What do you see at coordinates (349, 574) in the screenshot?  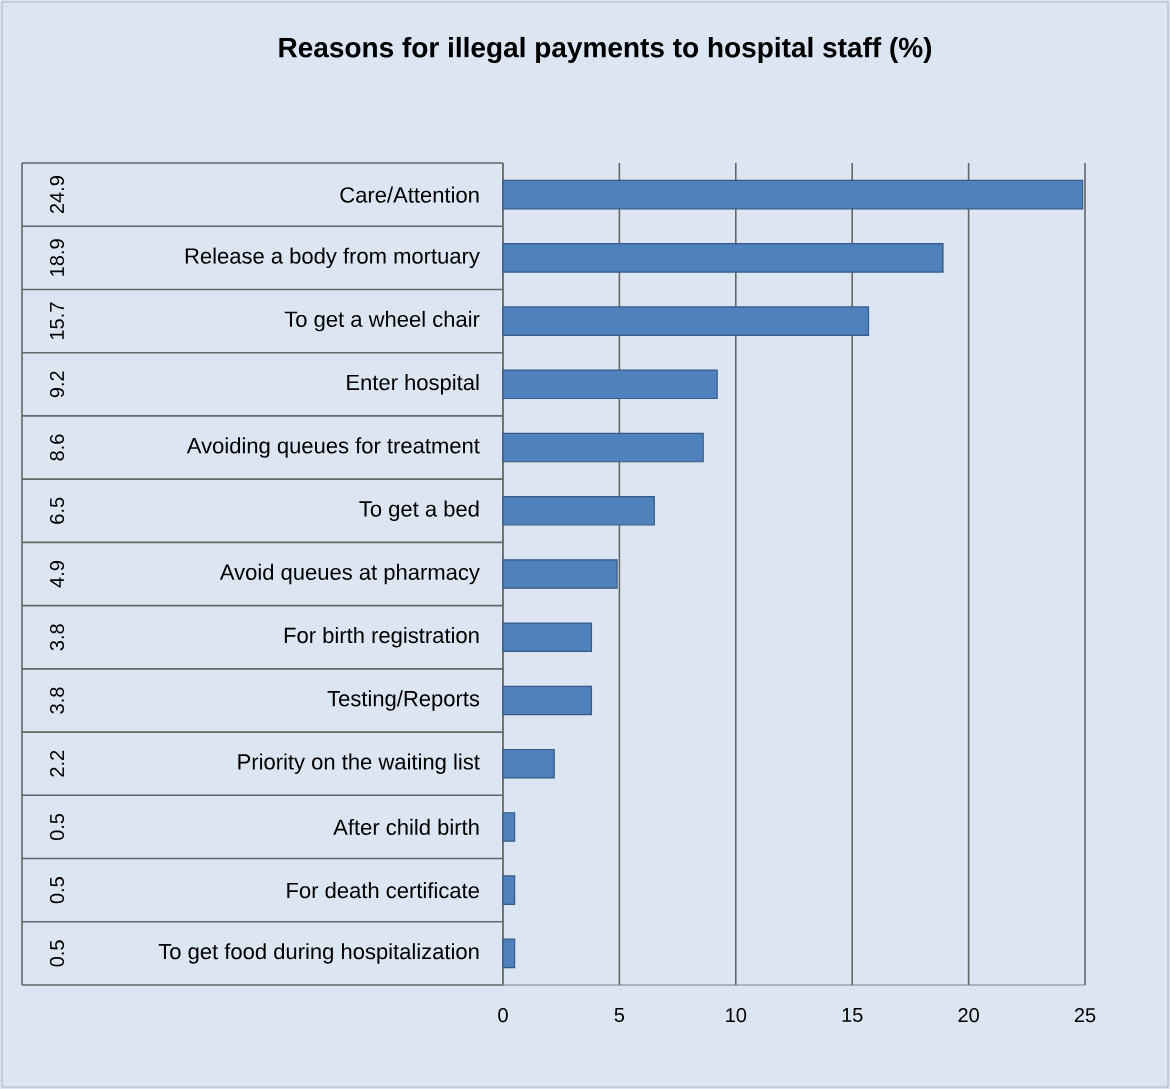 I see `y-tick-label: Avoid queues at pharmacy` at bounding box center [349, 574].